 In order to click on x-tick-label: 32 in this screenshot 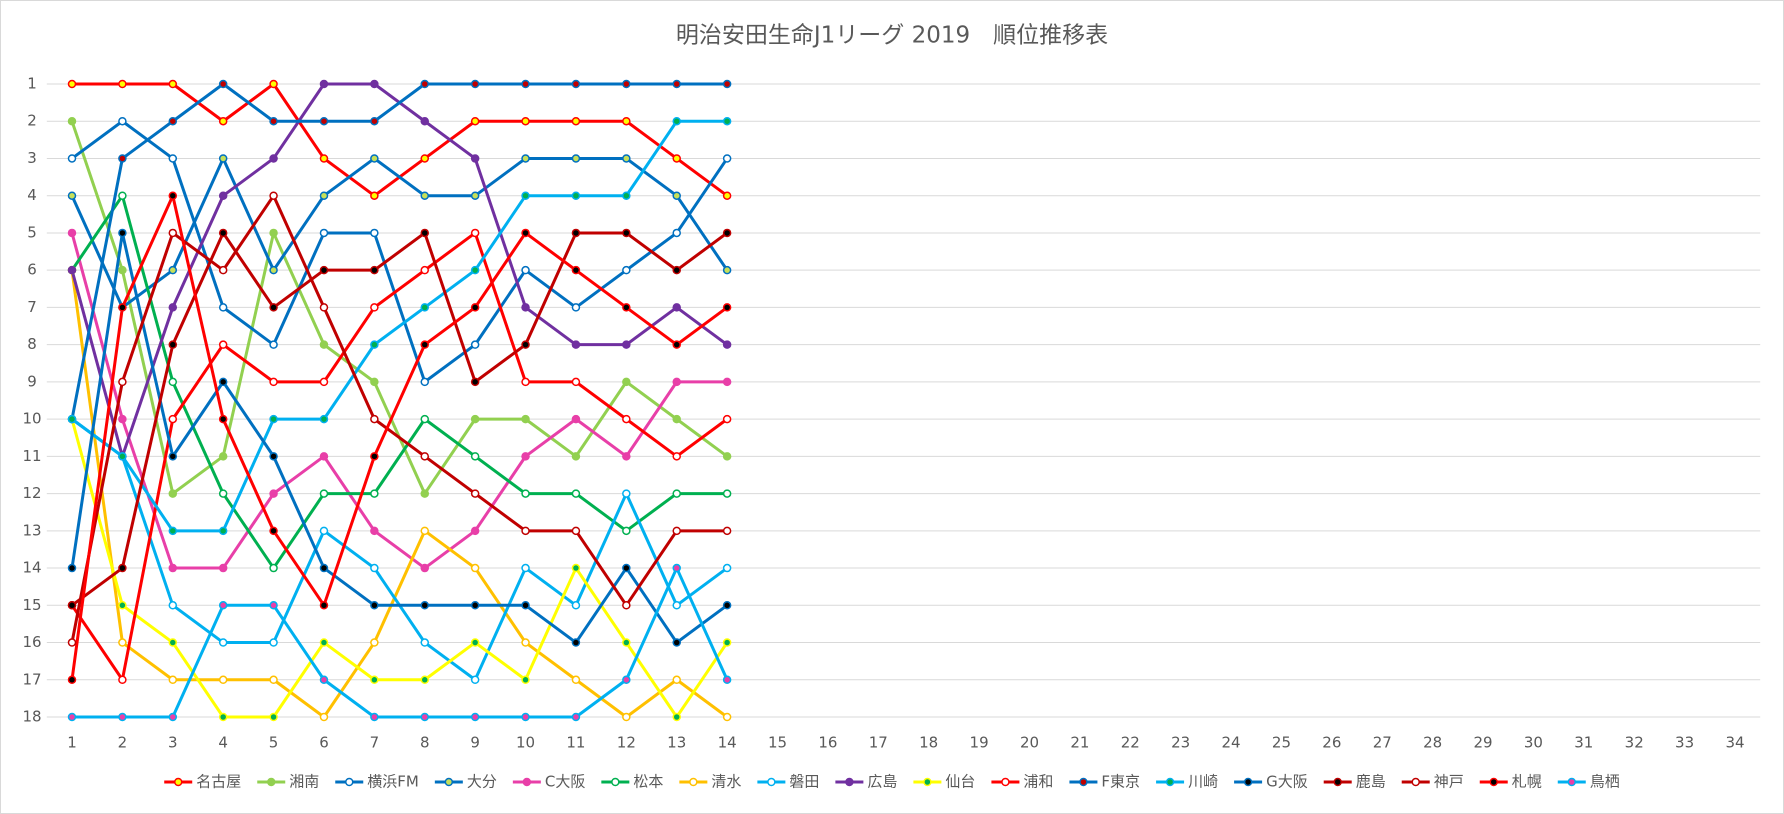, I will do `click(1634, 743)`.